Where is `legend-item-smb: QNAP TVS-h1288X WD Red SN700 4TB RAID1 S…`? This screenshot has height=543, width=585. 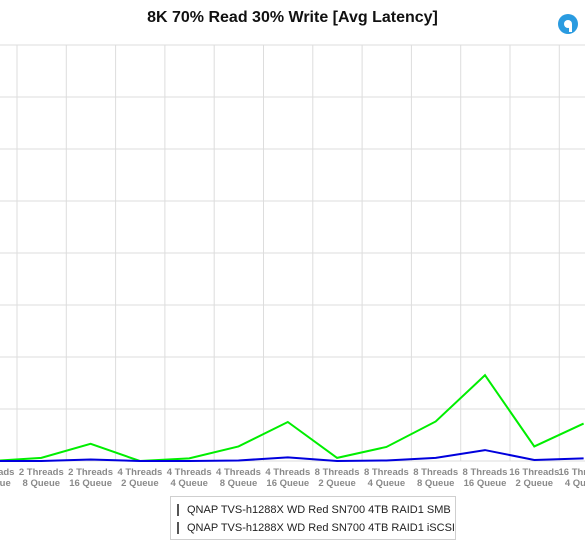
legend-item-smb: QNAP TVS-h1288X WD Red SN700 4TB RAID1 S… is located at coordinates (314, 510).